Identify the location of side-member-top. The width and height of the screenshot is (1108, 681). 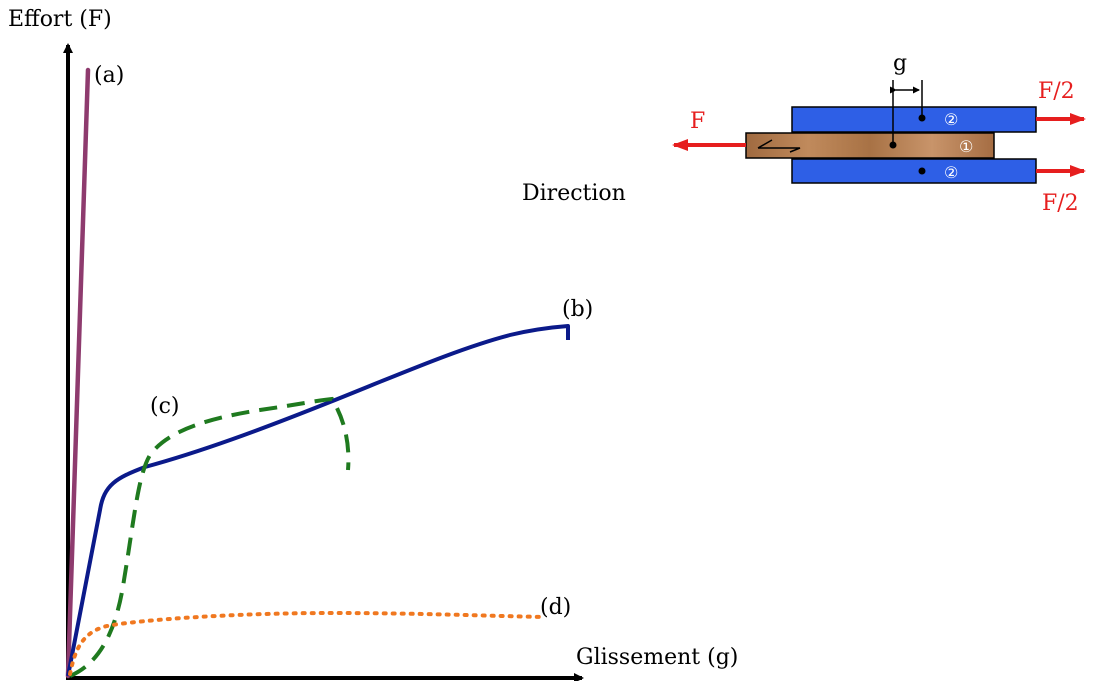
(914, 119).